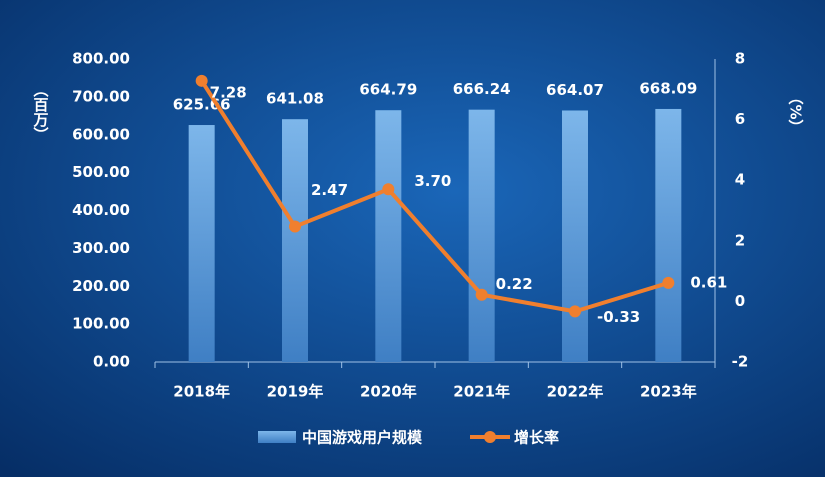 The image size is (825, 477). Describe the element at coordinates (708, 282) in the screenshot. I see `line-value-label: 0.61` at that location.